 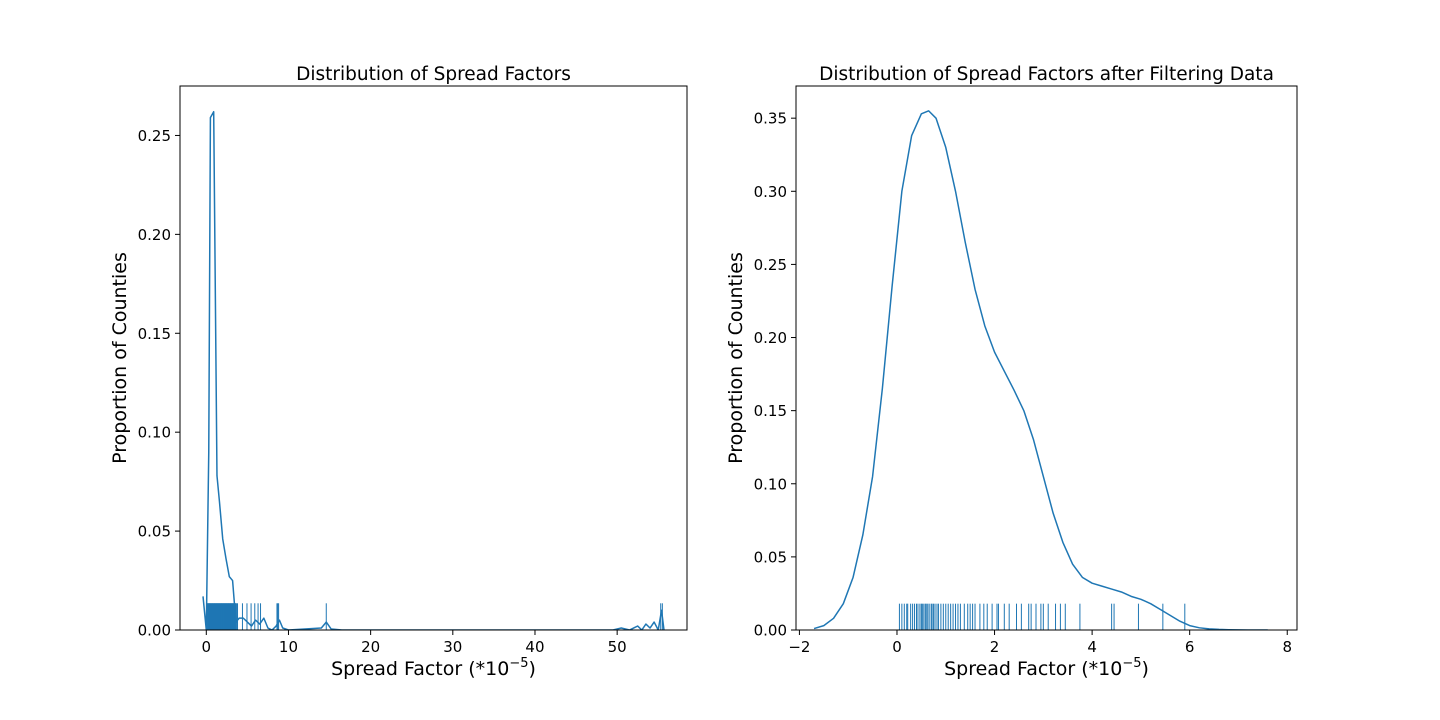 I want to click on x-tick-label: 10, so click(x=288, y=647).